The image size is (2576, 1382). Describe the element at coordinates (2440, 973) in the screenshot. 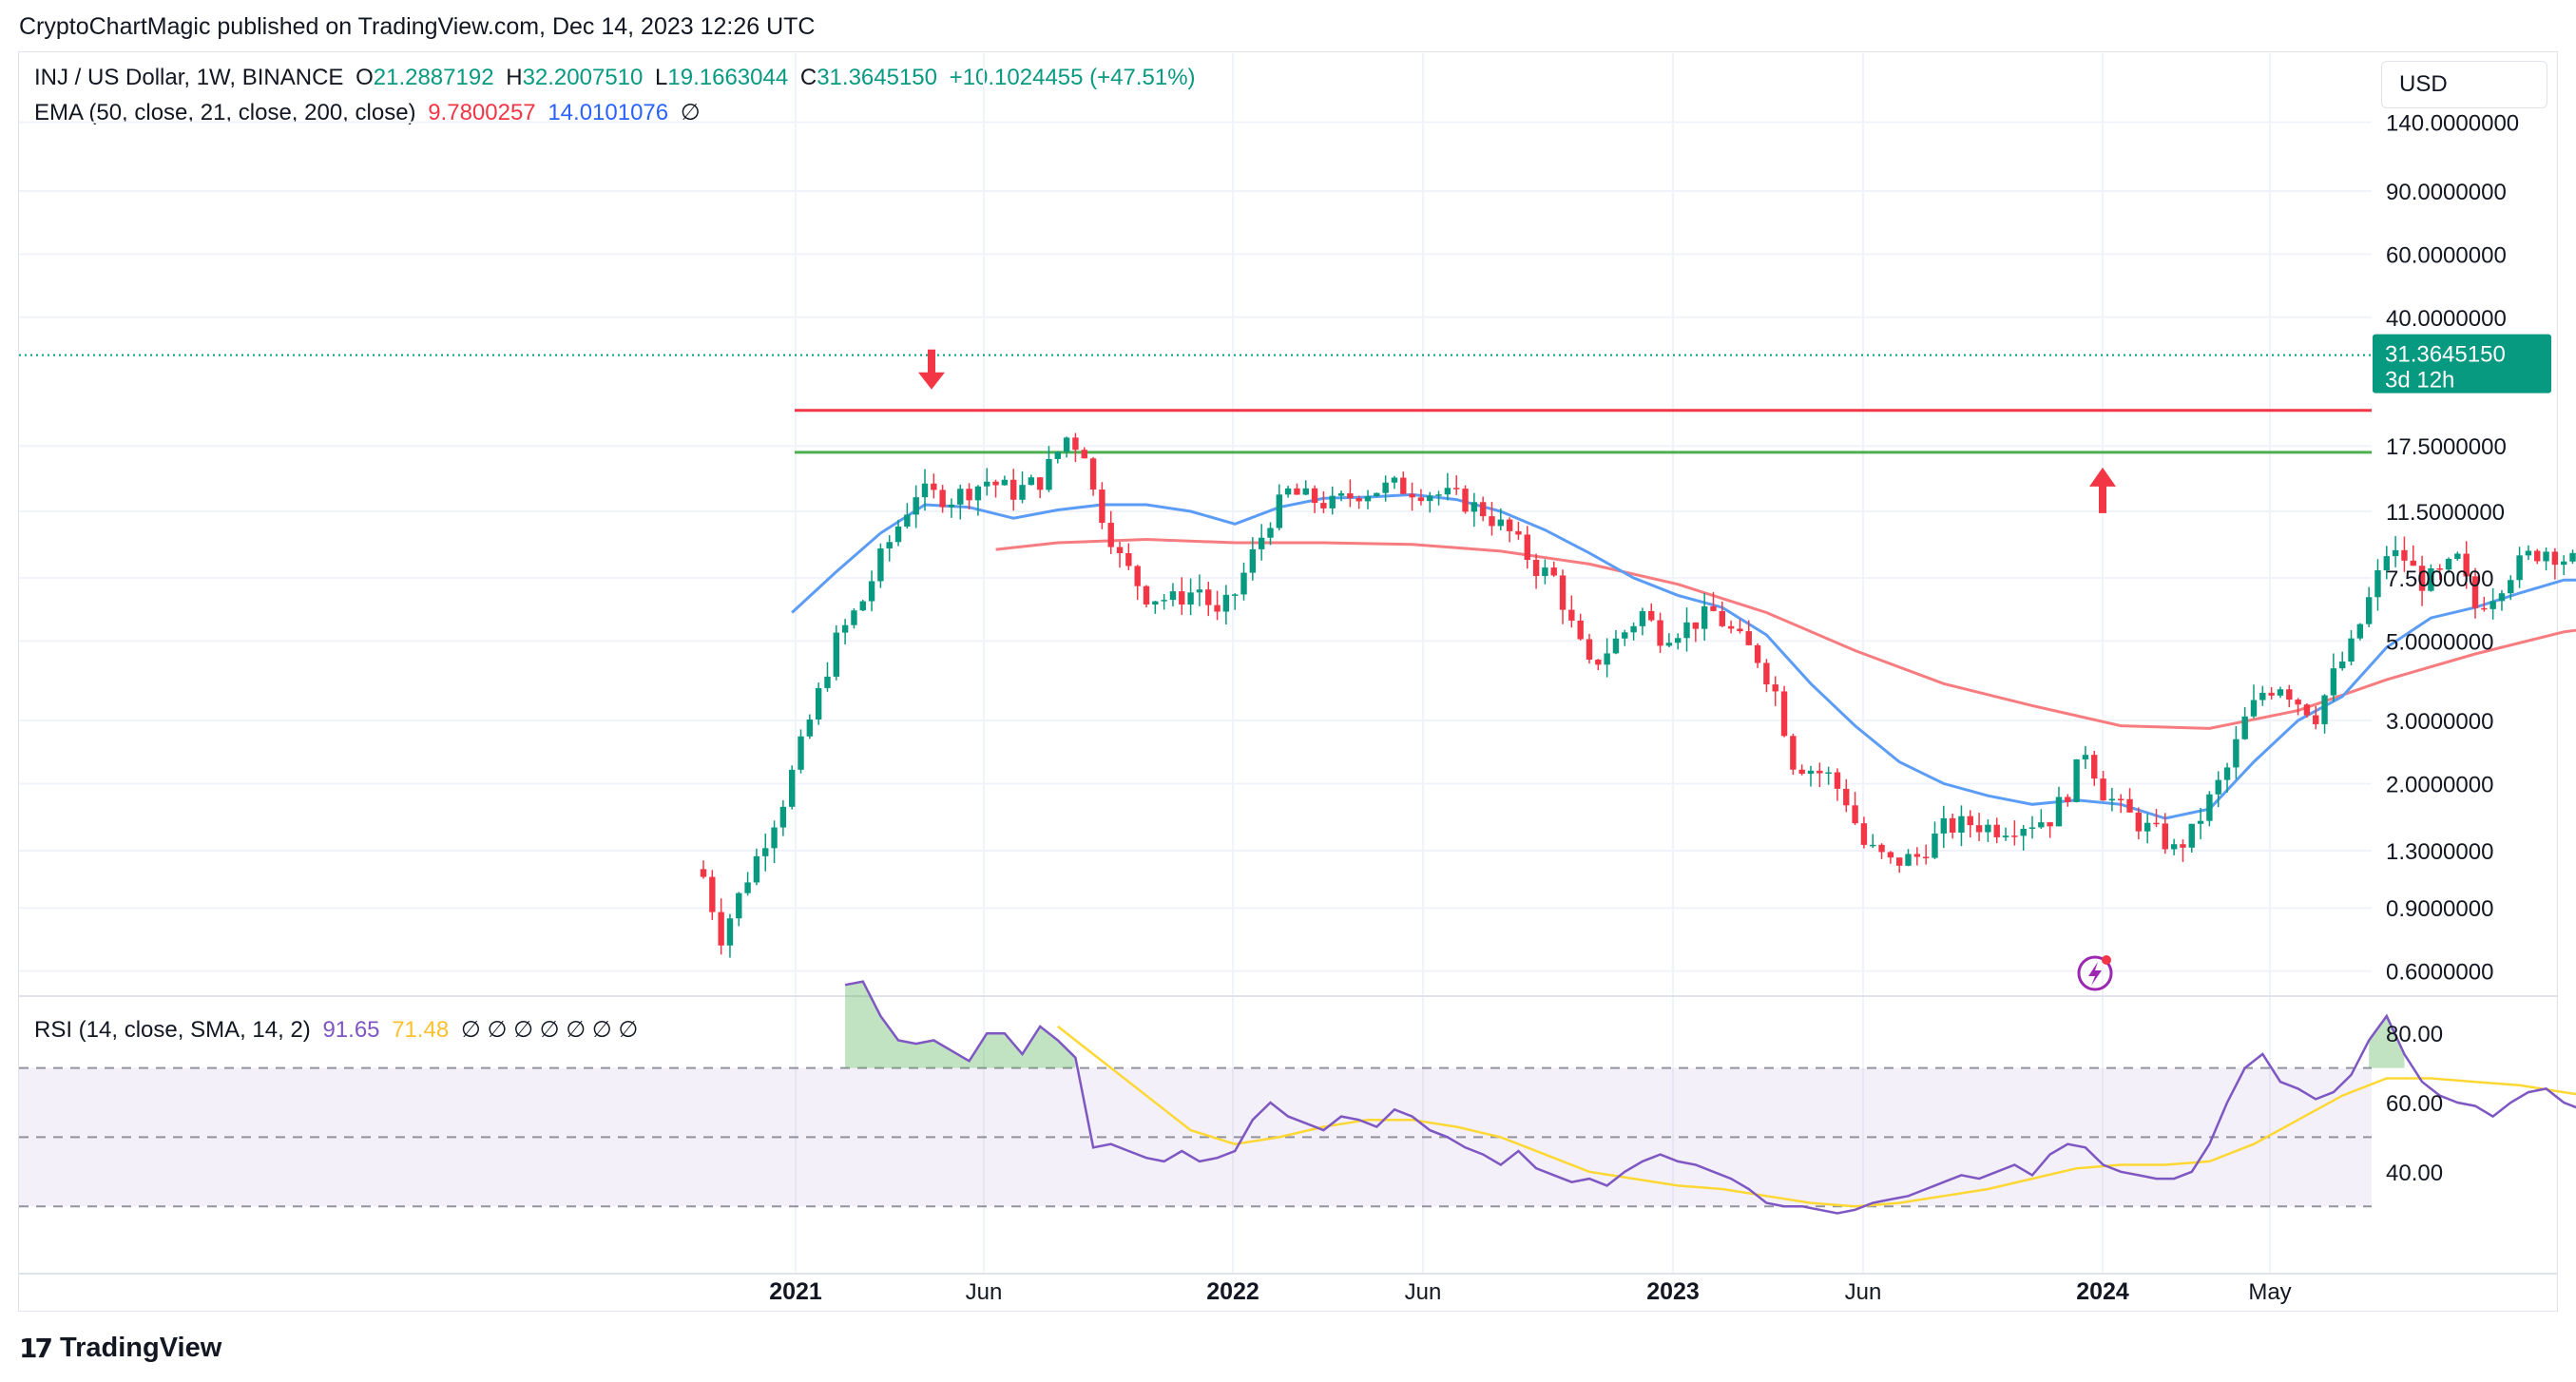

I see `price-tick-label: 0.6000000` at that location.